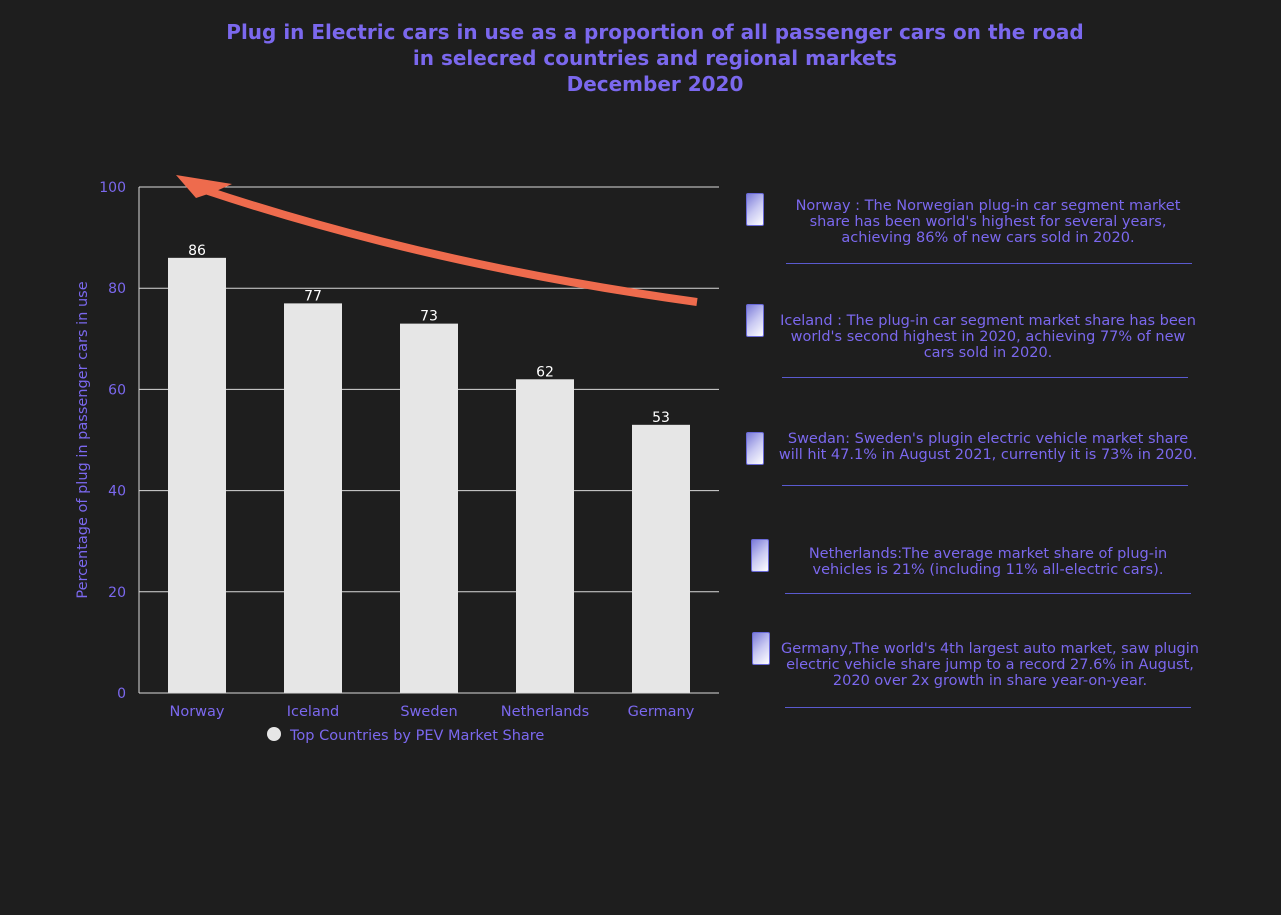  What do you see at coordinates (196, 712) in the screenshot?
I see `x-tick-label: Norway` at bounding box center [196, 712].